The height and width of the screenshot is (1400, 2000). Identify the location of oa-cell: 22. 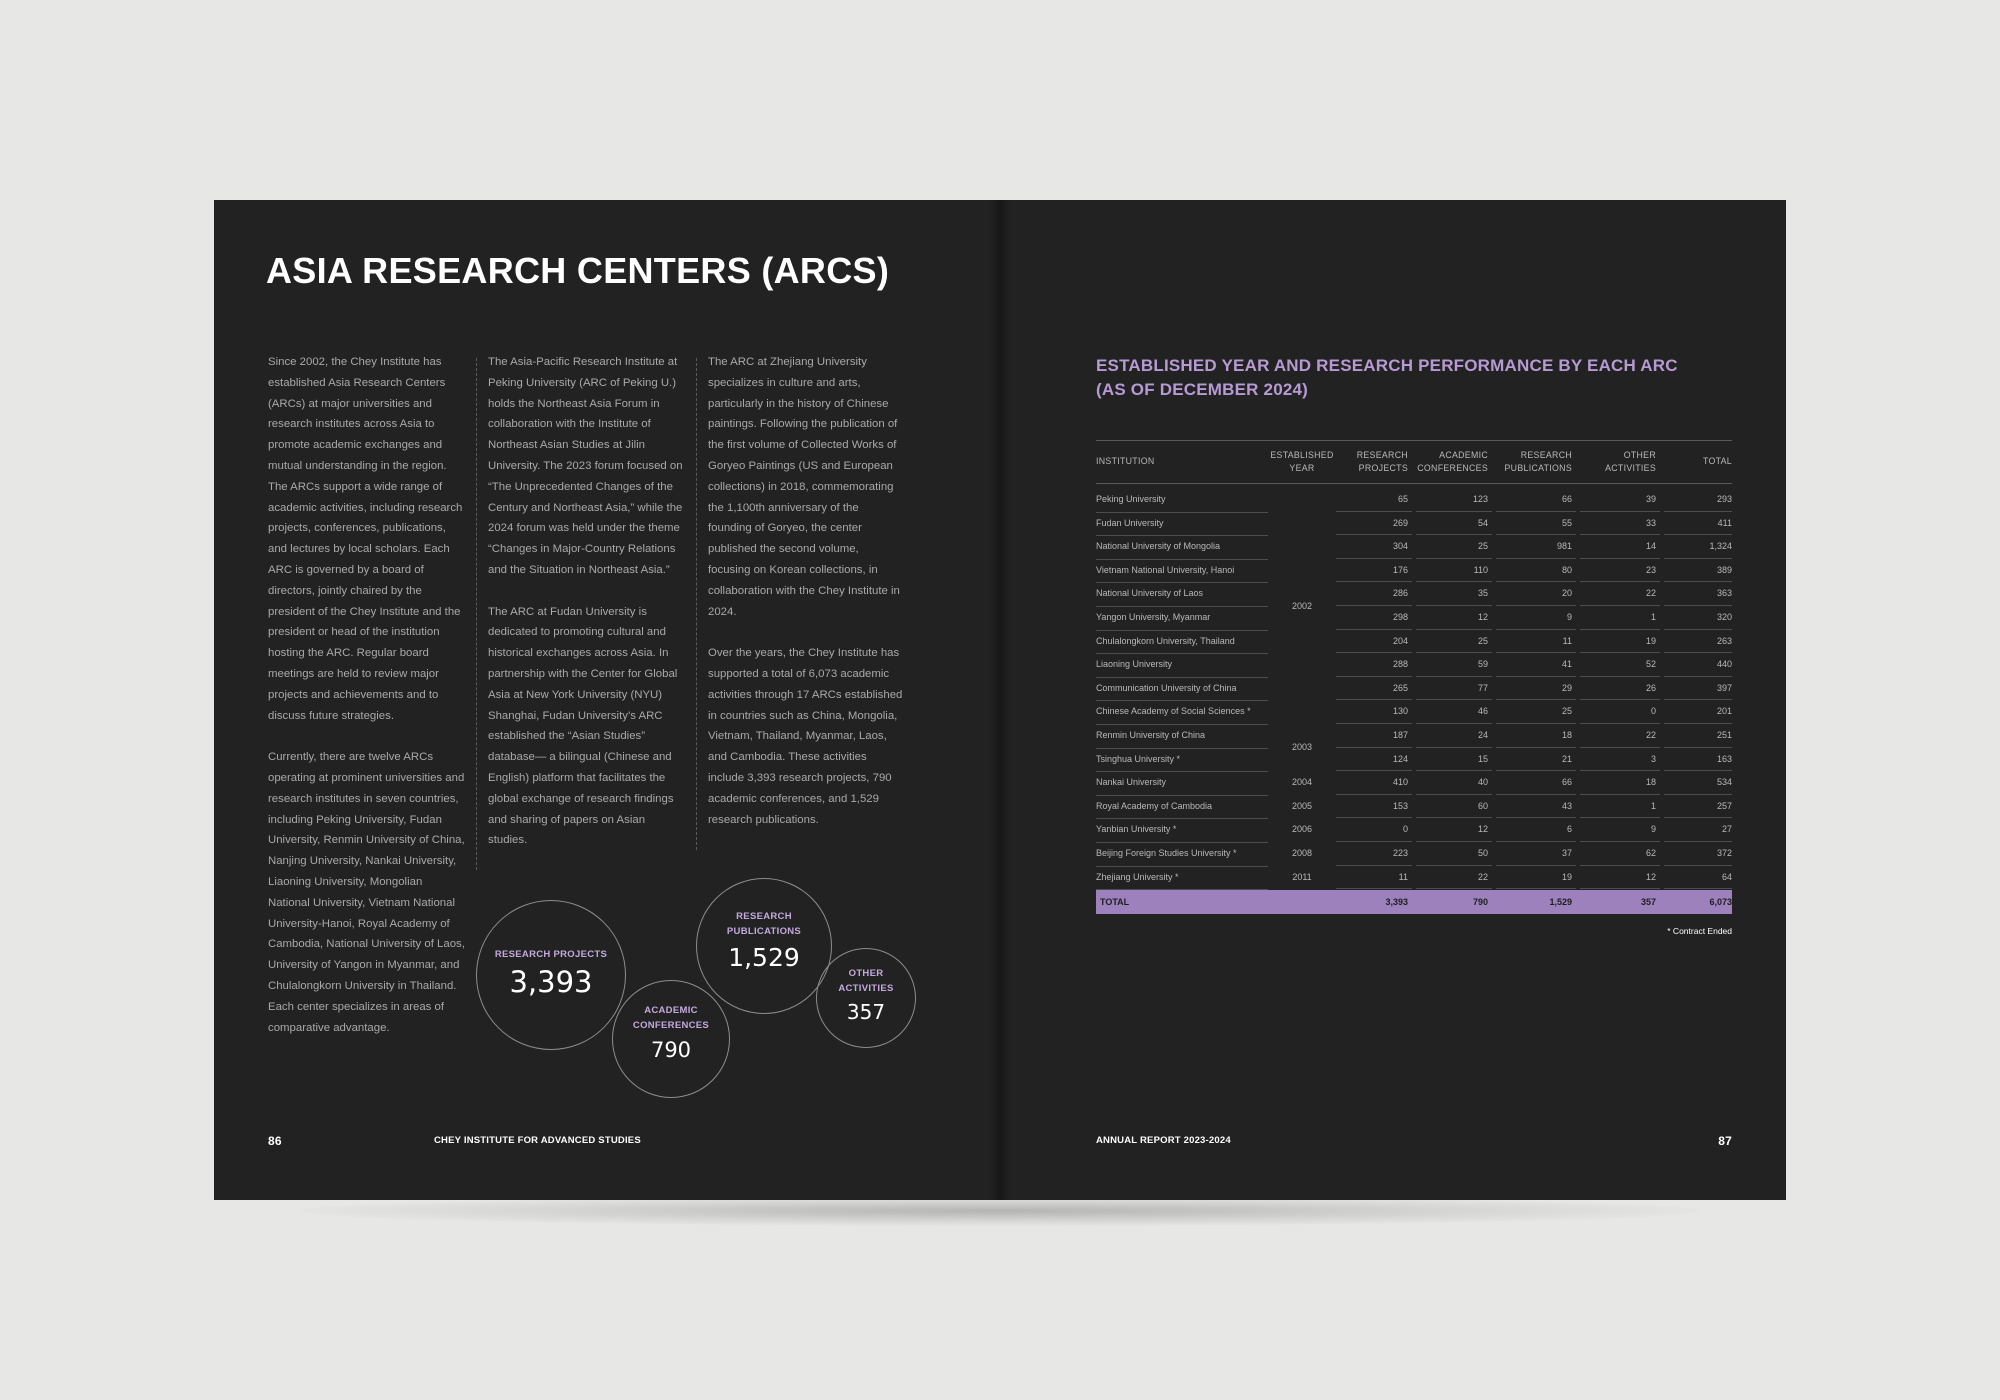
(1620, 736).